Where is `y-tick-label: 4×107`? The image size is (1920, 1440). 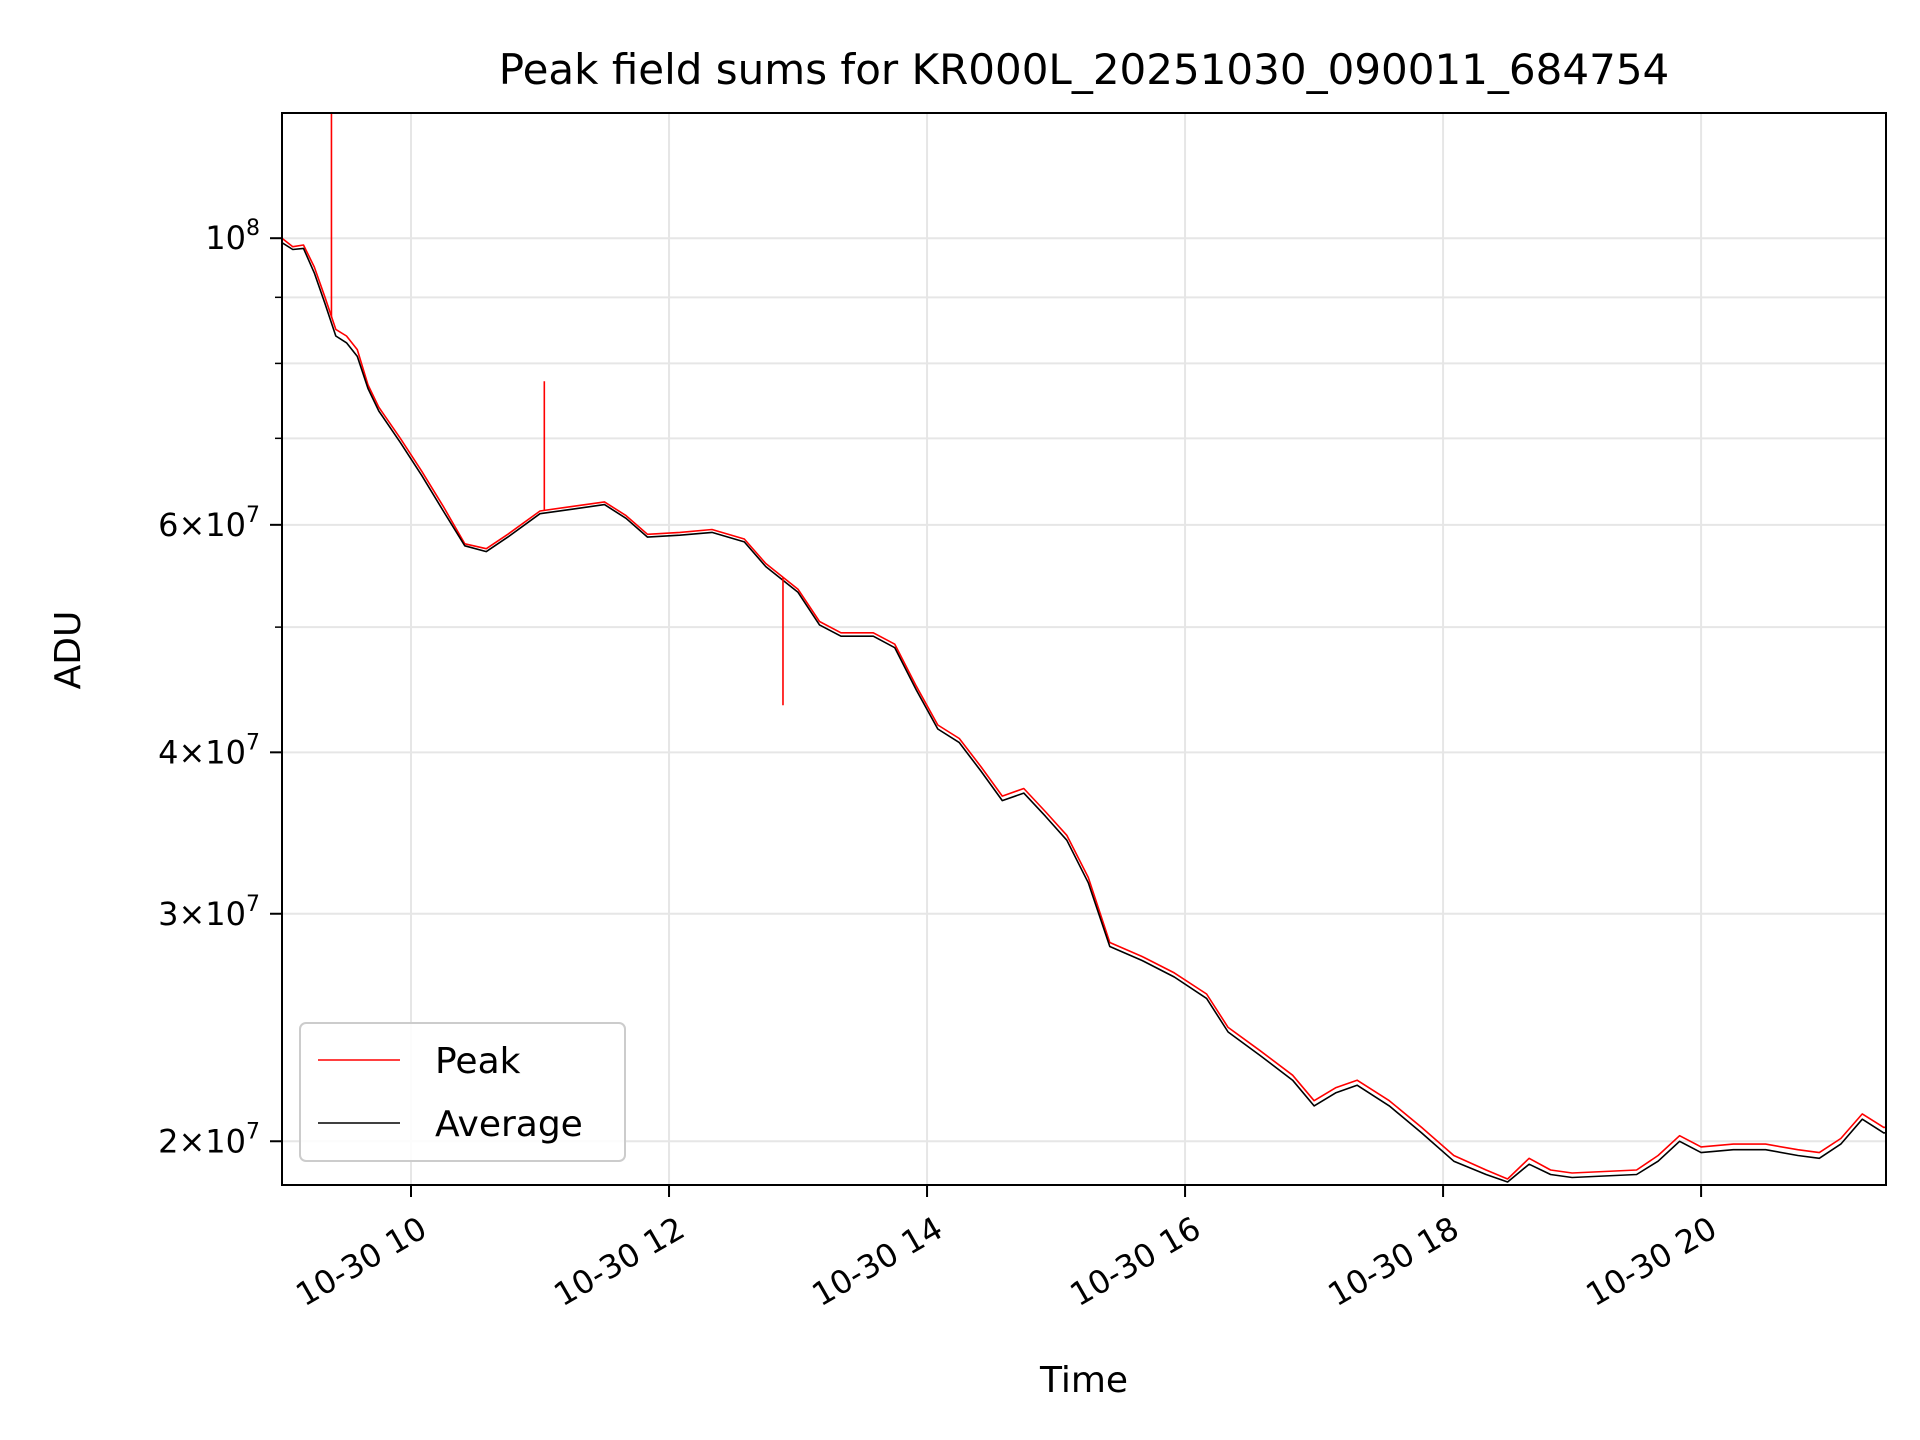 y-tick-label: 4×107 is located at coordinates (209, 750).